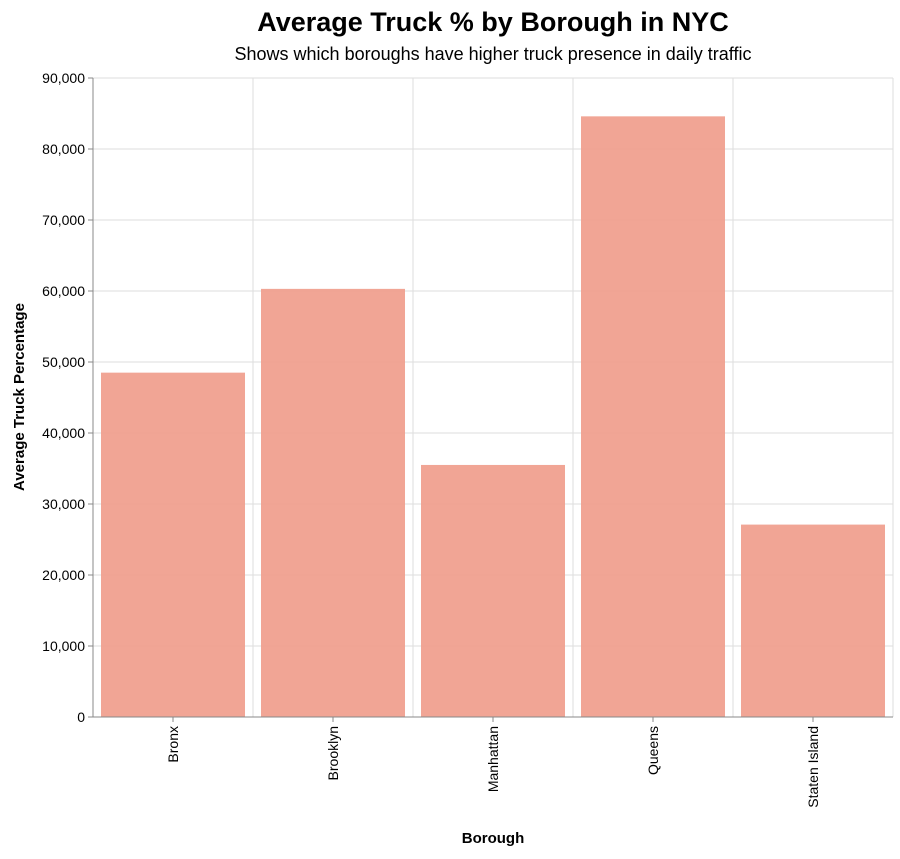  I want to click on y-tick-label: 30,000, so click(63, 504).